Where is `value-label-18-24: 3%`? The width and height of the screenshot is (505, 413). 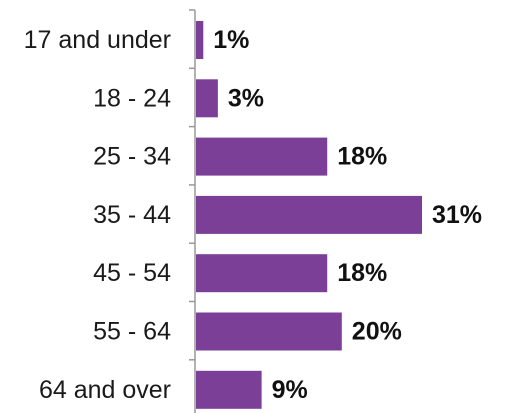
value-label-18-24: 3% is located at coordinates (246, 98).